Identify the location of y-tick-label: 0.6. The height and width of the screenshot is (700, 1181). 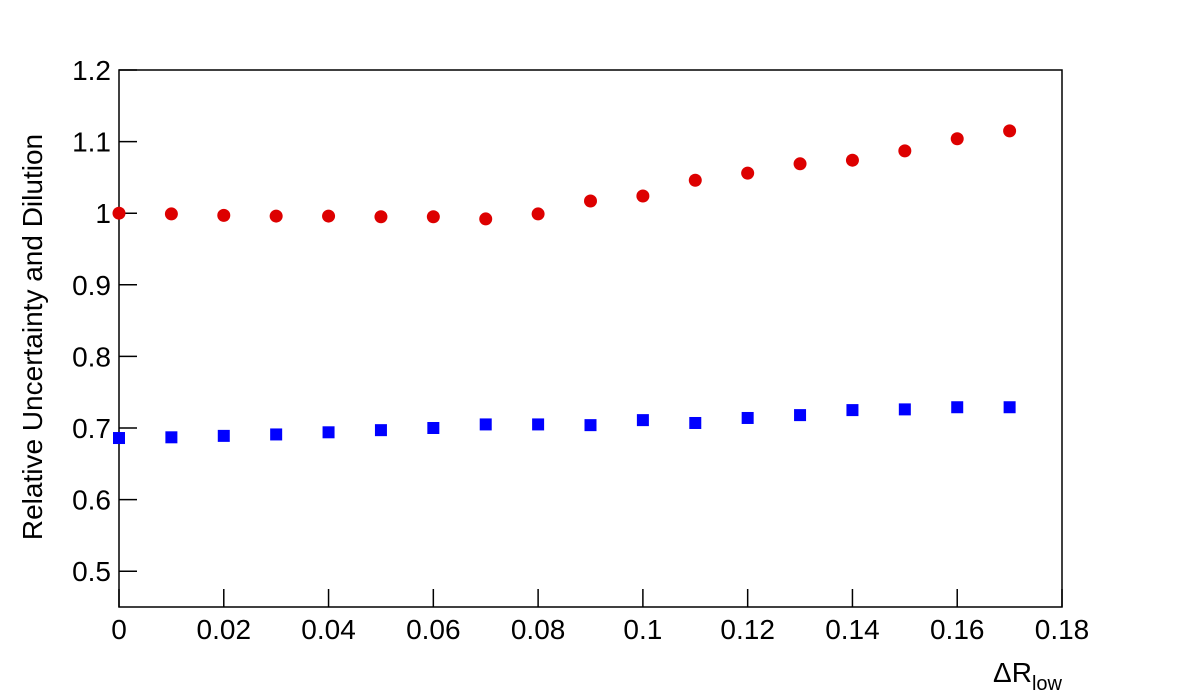
(91, 500).